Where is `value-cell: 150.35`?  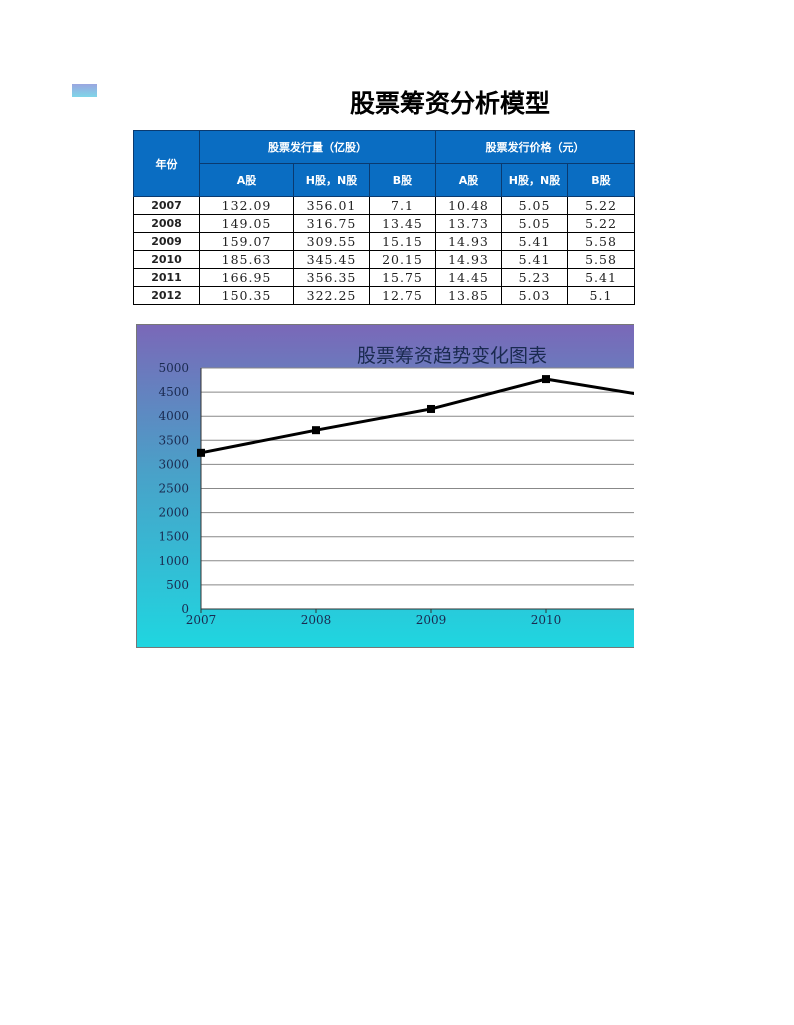 value-cell: 150.35 is located at coordinates (246, 295).